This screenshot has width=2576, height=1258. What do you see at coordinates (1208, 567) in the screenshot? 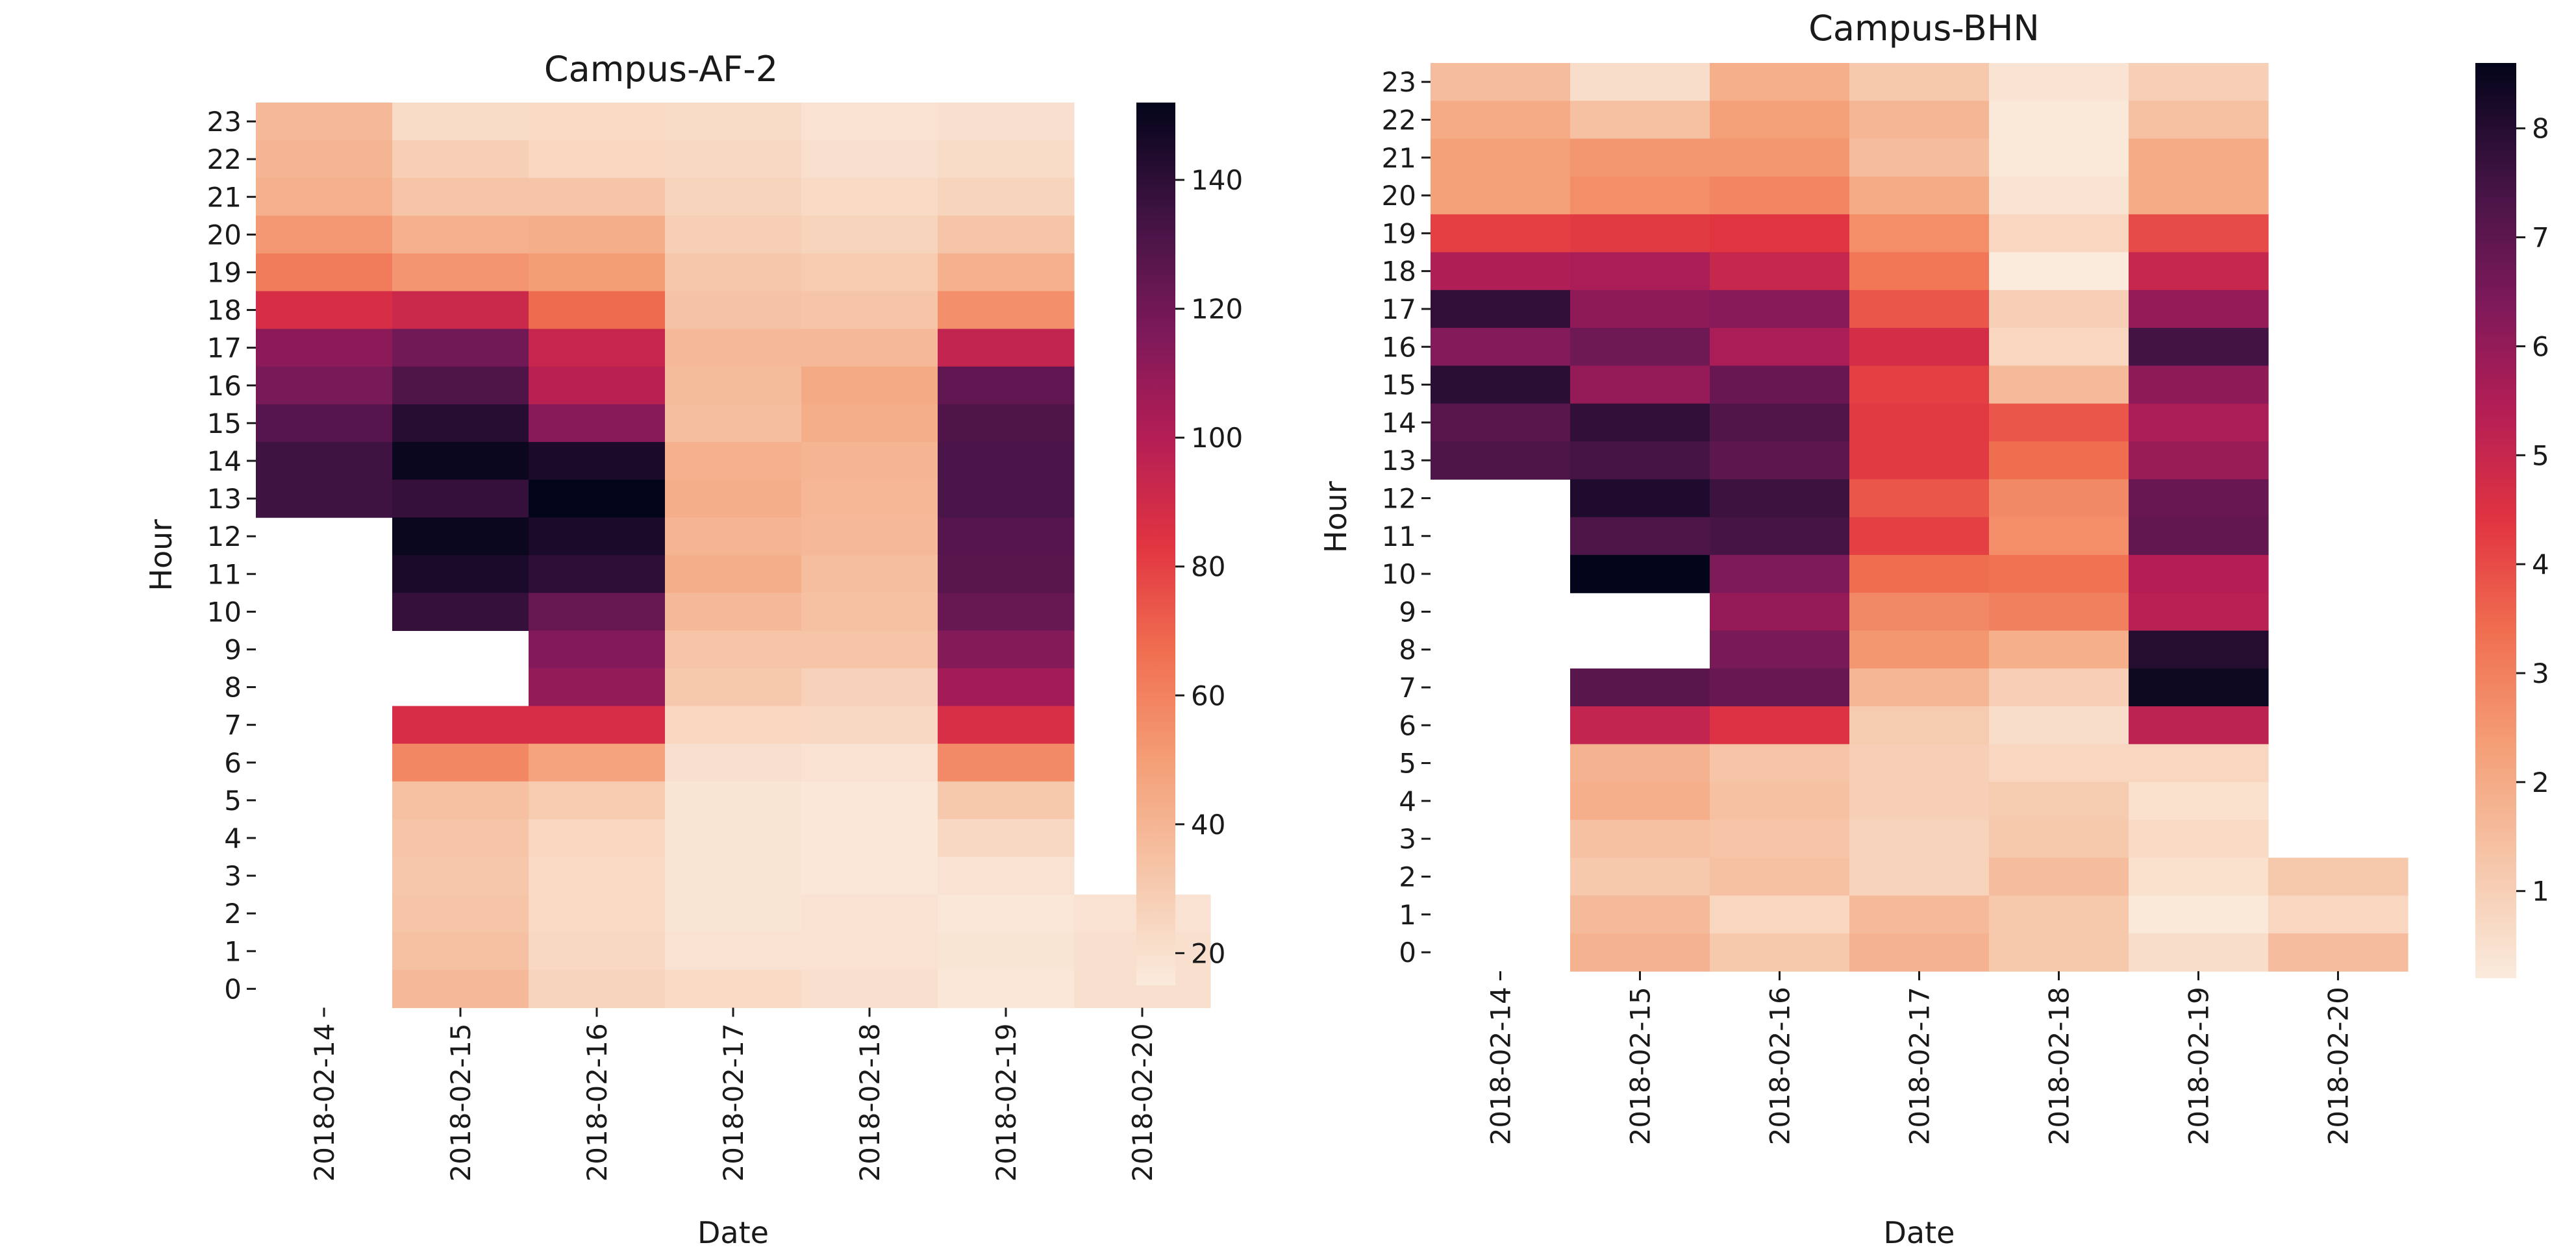
I see `colorbar-tick-label: 80` at bounding box center [1208, 567].